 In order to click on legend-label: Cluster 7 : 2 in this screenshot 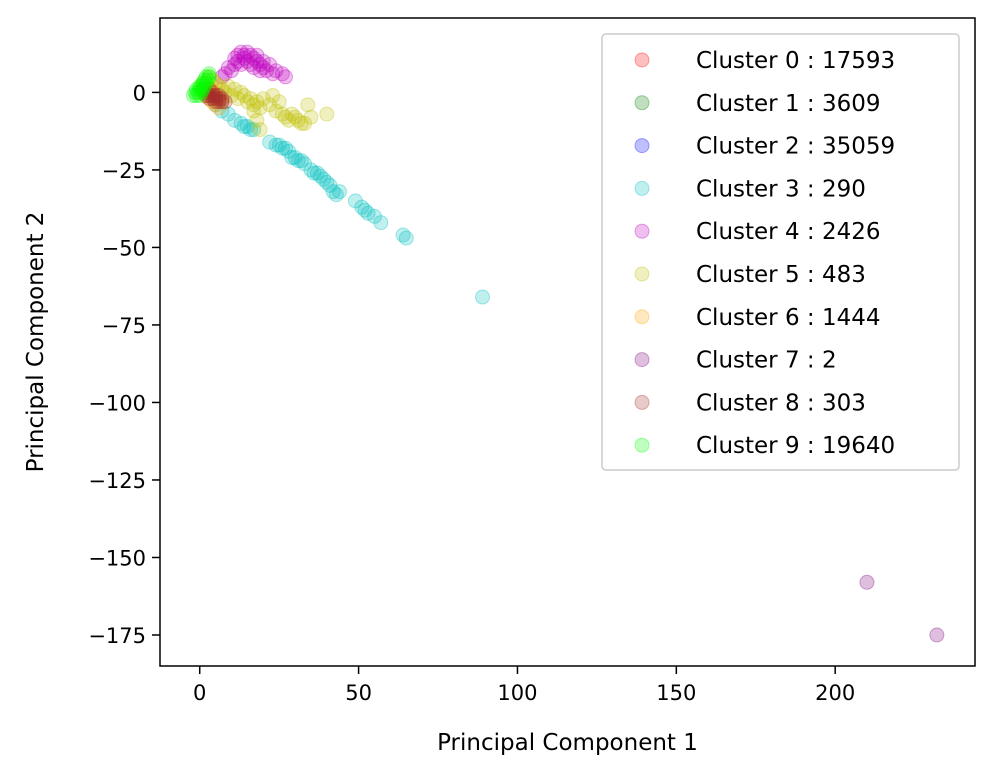, I will do `click(766, 361)`.